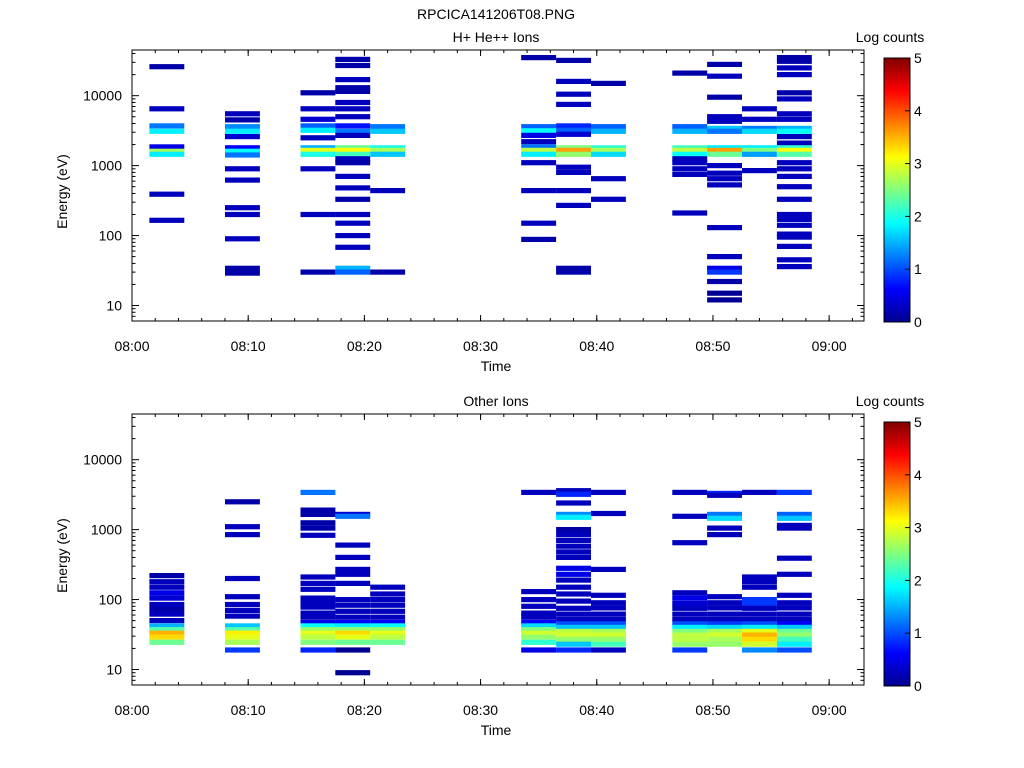  Describe the element at coordinates (918, 269) in the screenshot. I see `colorbar-tick-label: 1` at that location.